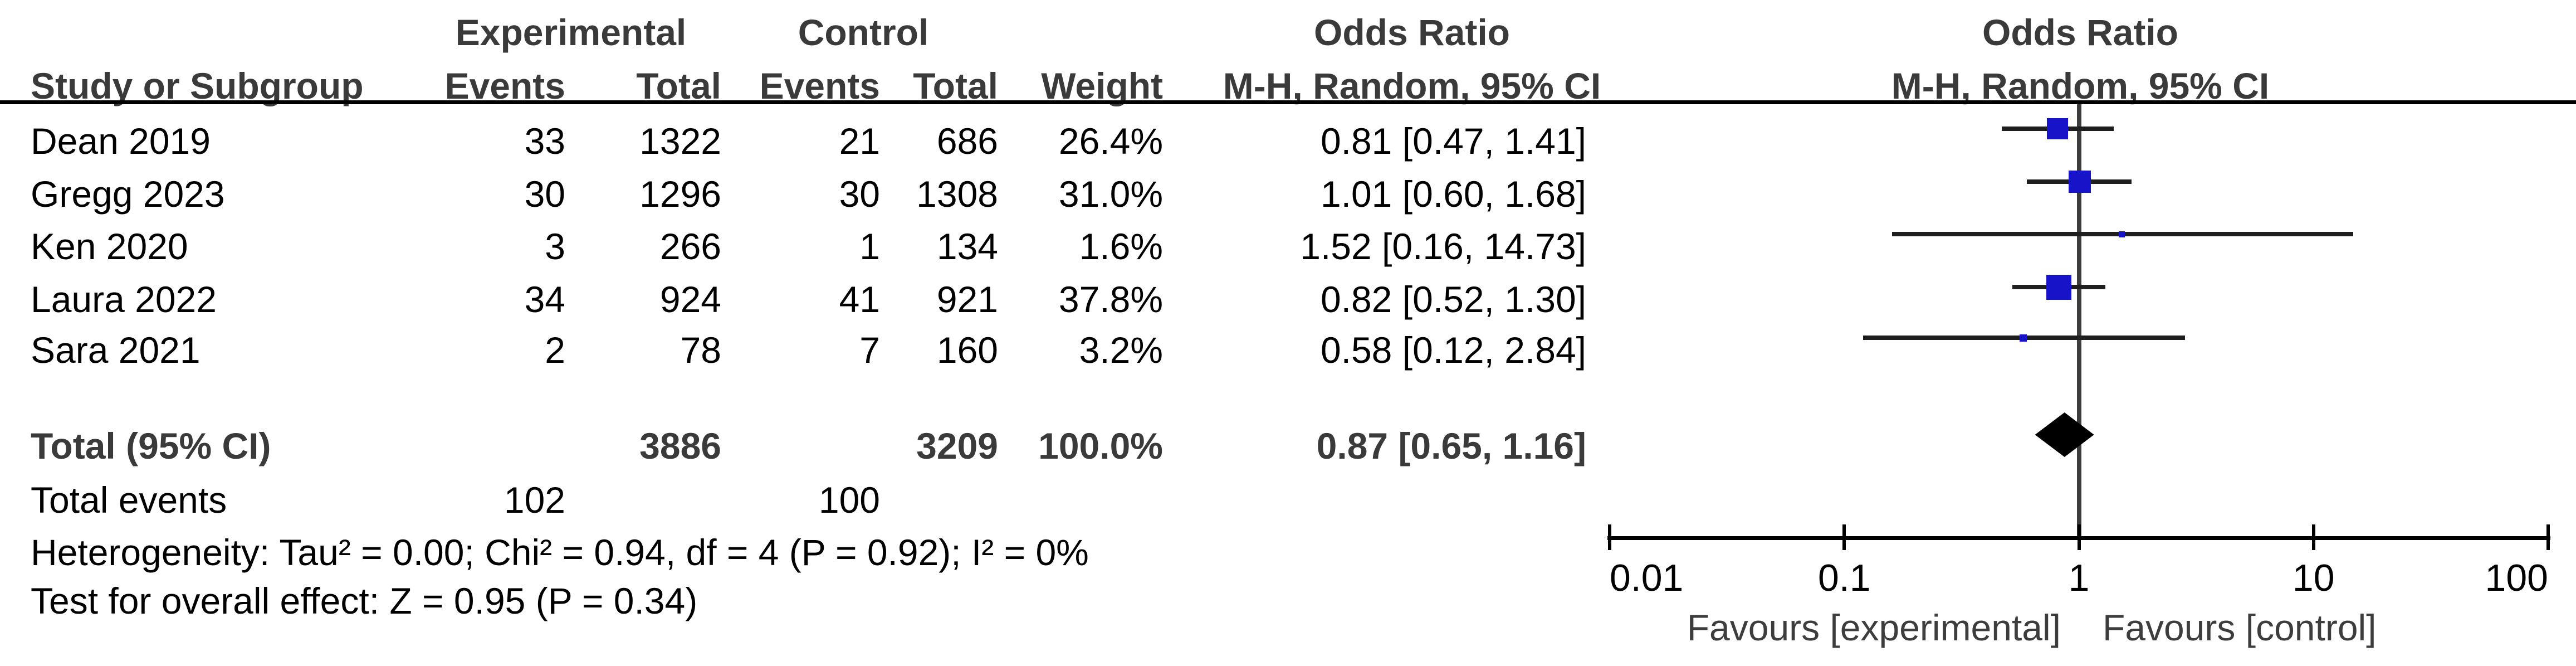  What do you see at coordinates (545, 299) in the screenshot?
I see `study-exp-events: 34` at bounding box center [545, 299].